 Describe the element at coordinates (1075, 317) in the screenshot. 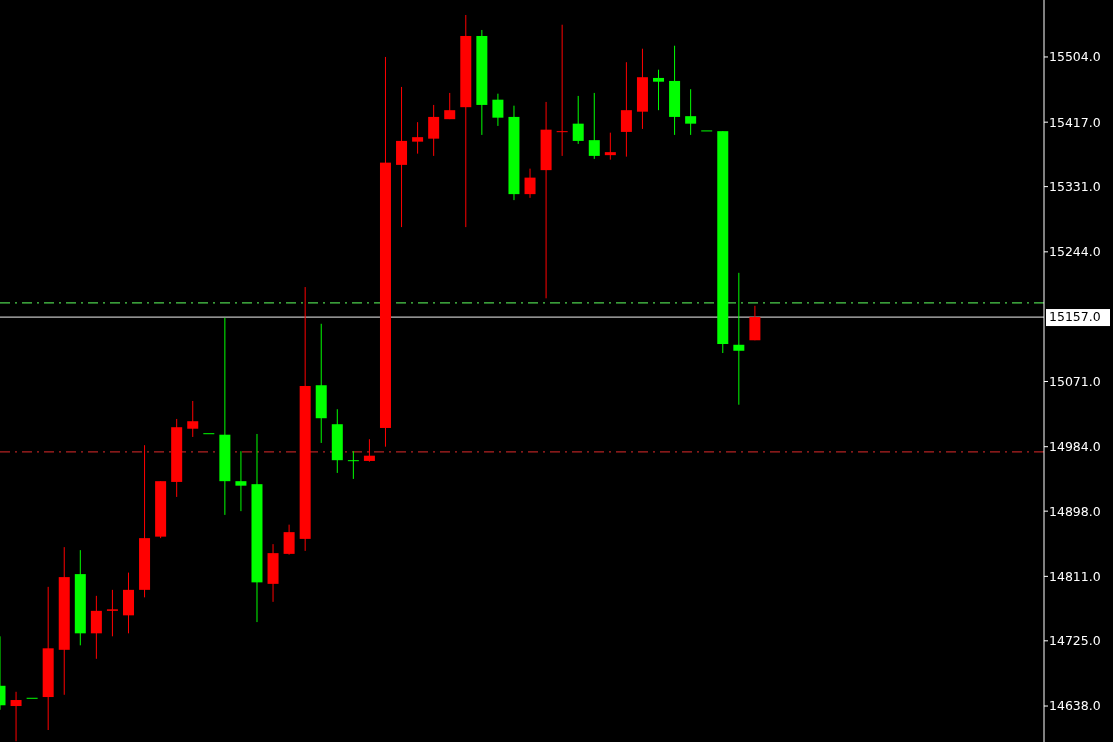

I see `ref-line-label: 15157.0` at that location.